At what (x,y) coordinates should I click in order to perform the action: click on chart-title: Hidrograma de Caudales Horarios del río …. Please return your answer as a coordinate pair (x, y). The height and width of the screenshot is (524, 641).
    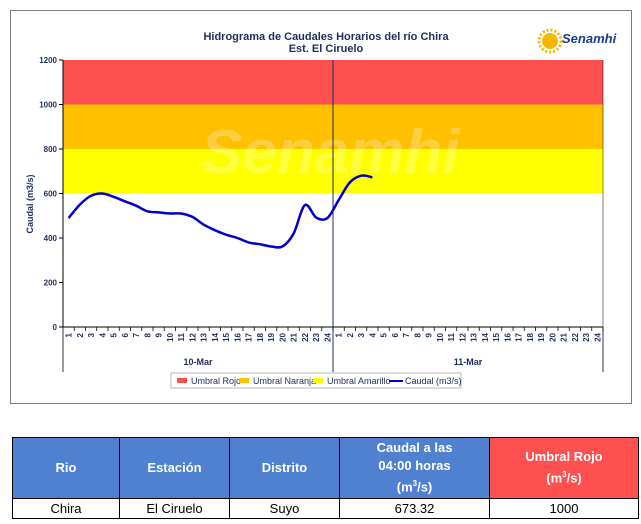
    Looking at the image, I should click on (326, 37).